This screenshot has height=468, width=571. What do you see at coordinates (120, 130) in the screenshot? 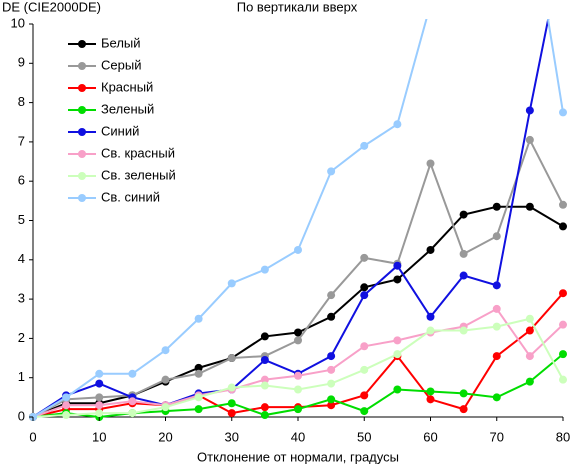
I see `legend-label: Синий` at bounding box center [120, 130].